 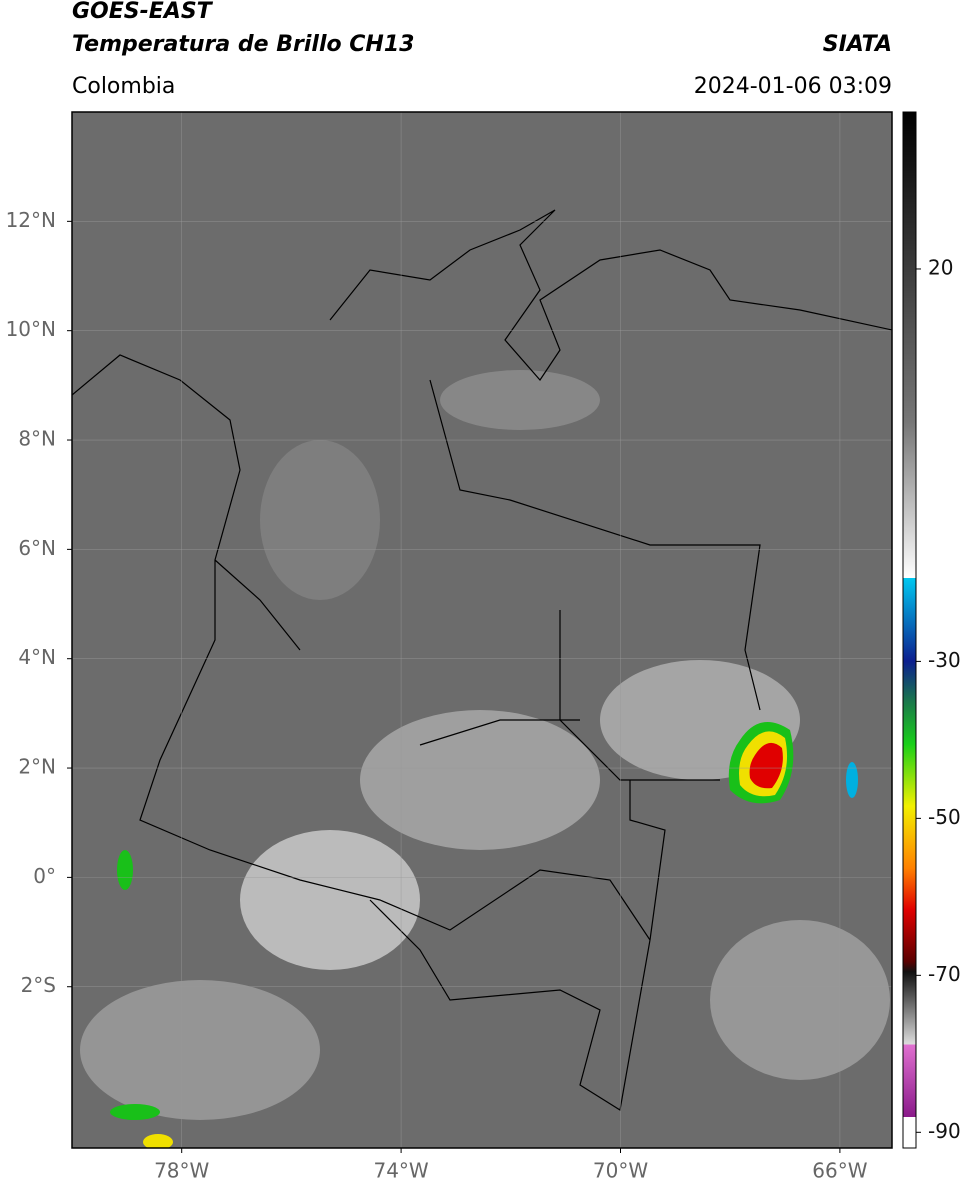 What do you see at coordinates (909, 630) in the screenshot?
I see `colorbar` at bounding box center [909, 630].